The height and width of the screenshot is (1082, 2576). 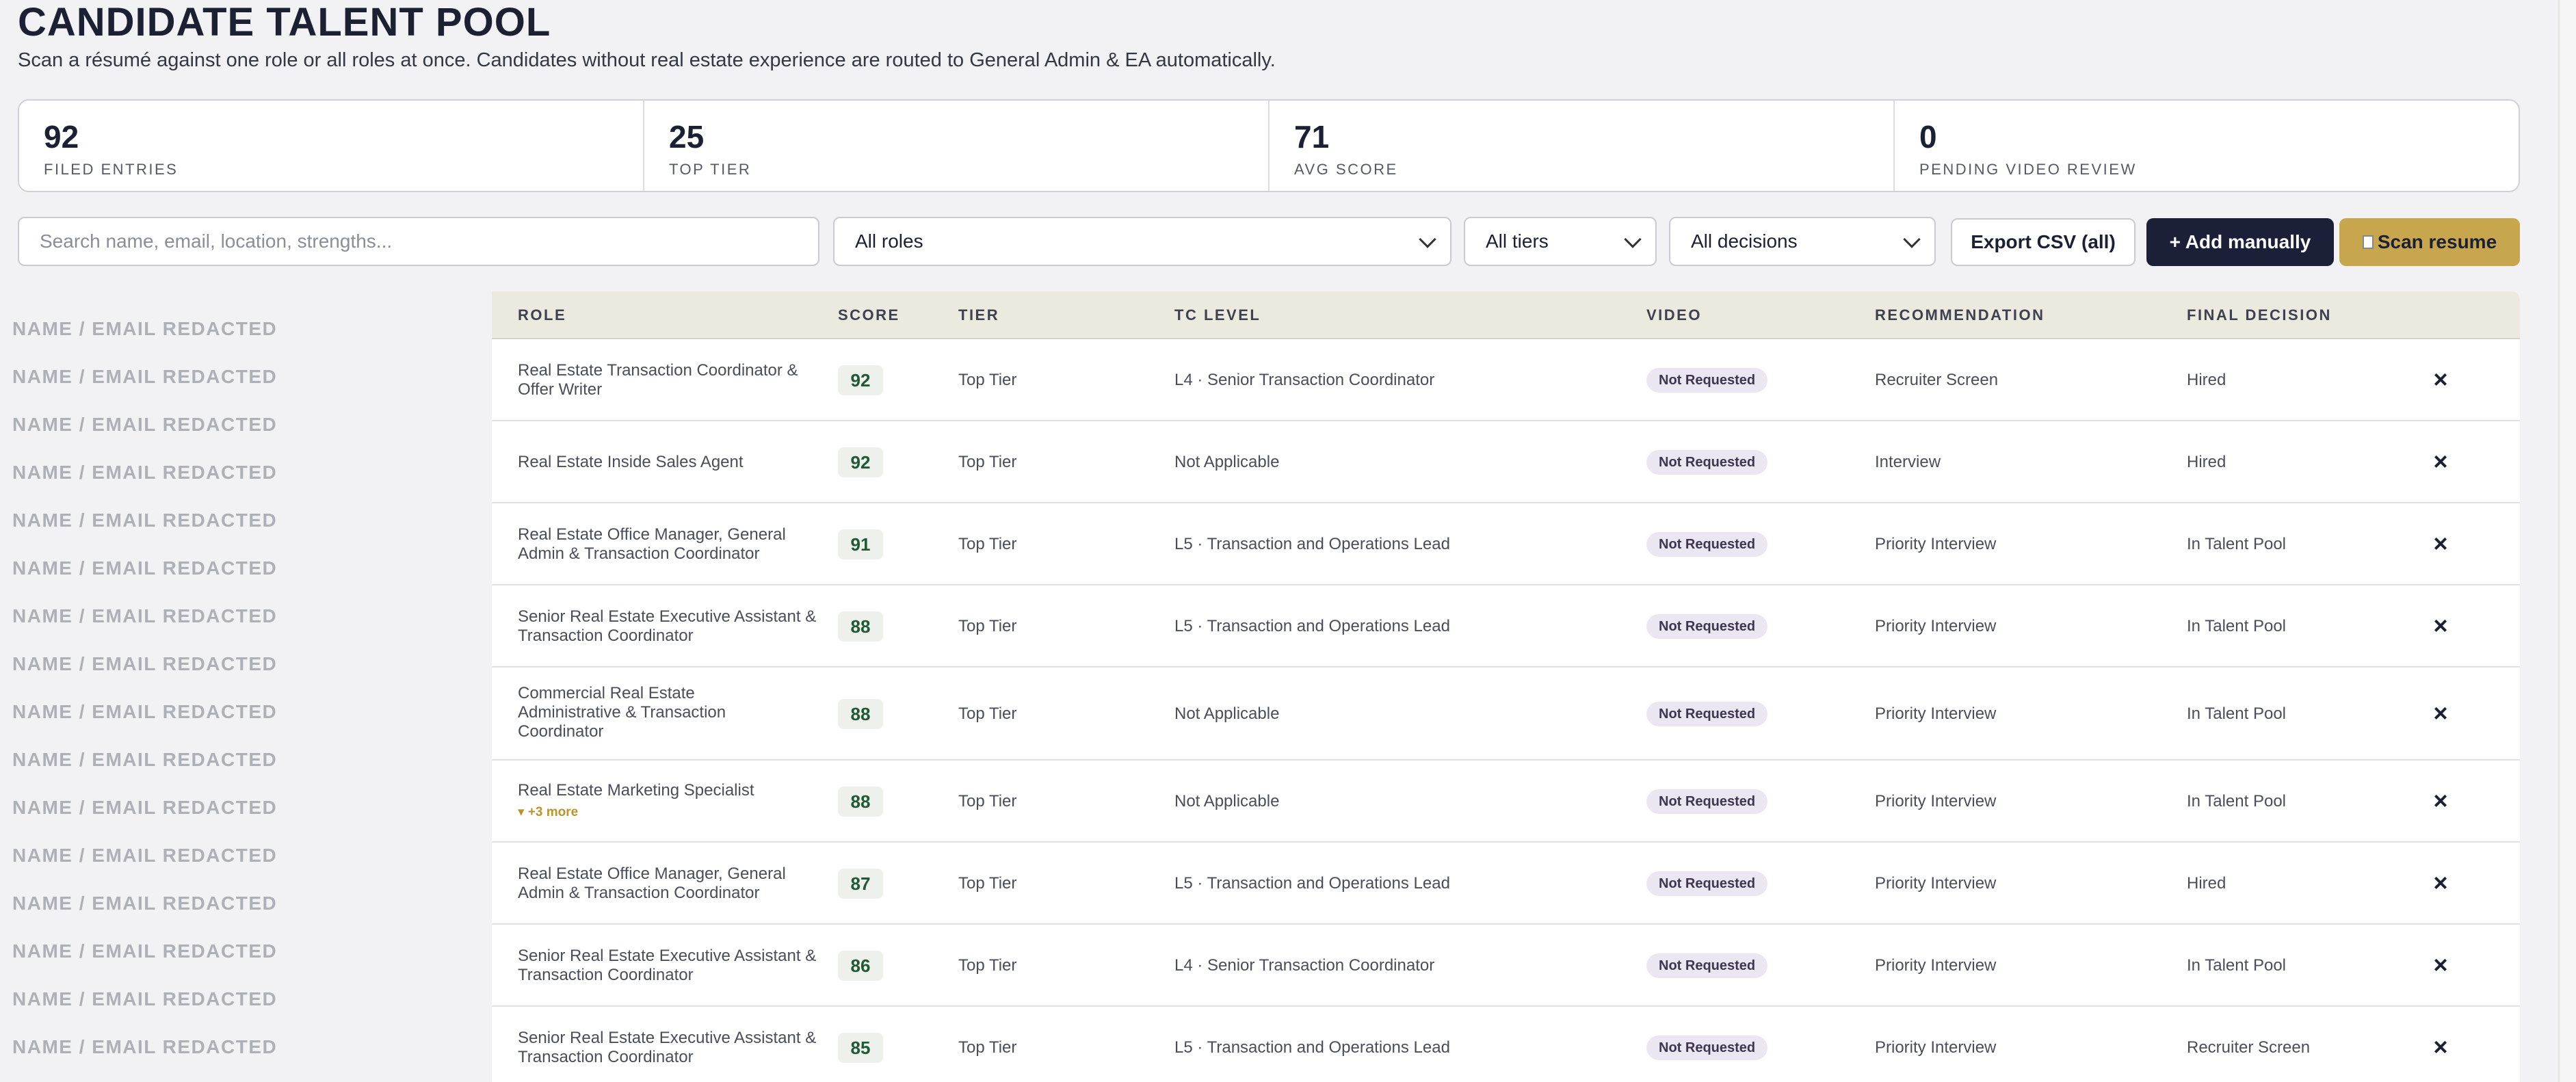 What do you see at coordinates (1227, 462) in the screenshot?
I see `tc-level-cell: Not Applicable` at bounding box center [1227, 462].